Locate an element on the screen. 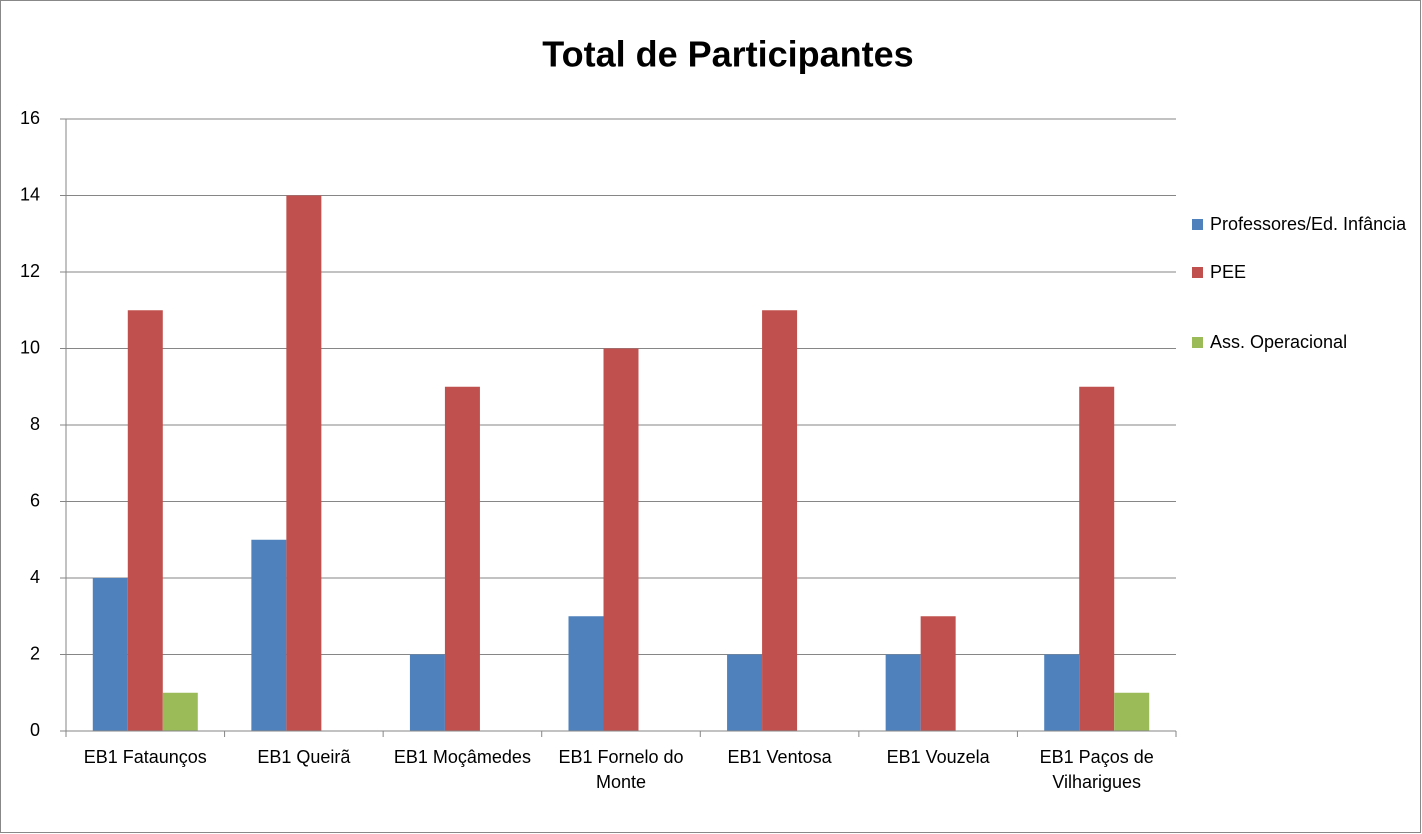 The image size is (1422, 834). legend-label: Professores/Ed. Infância is located at coordinates (1308, 224).